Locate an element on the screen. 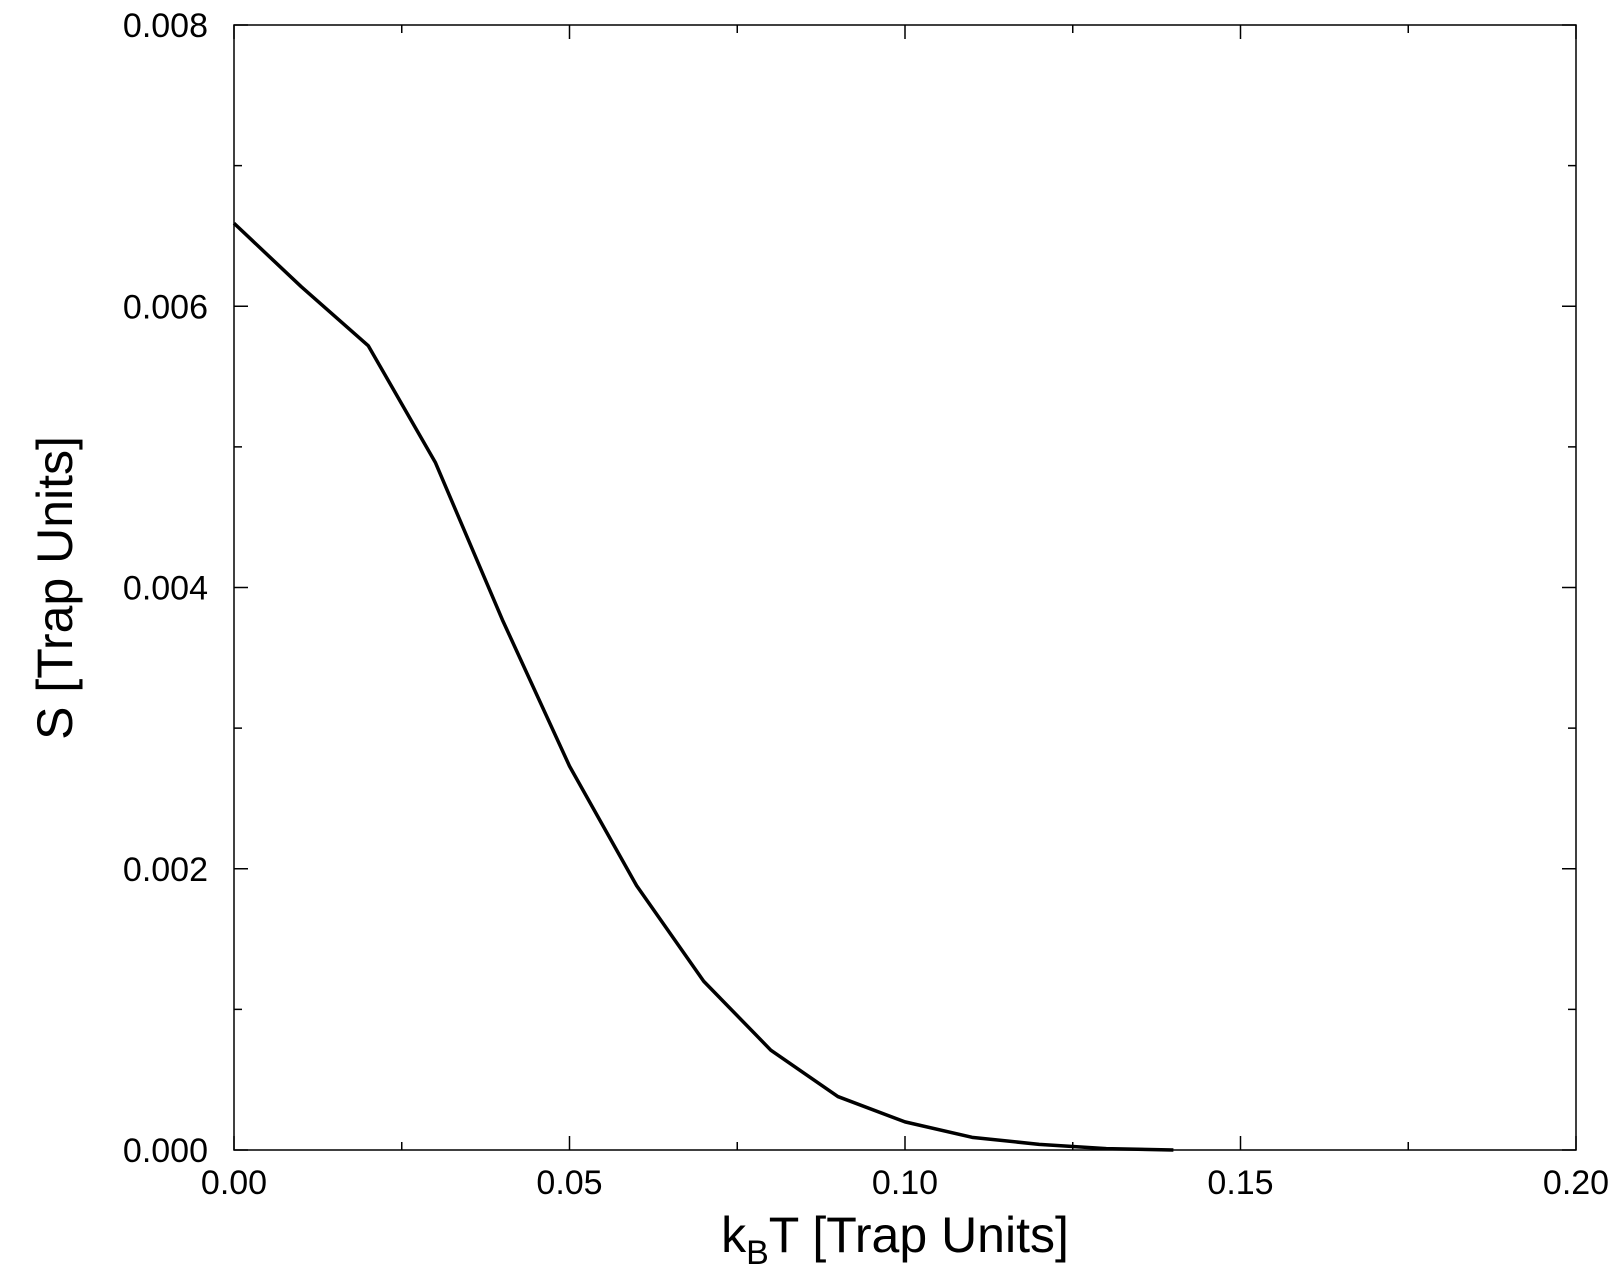  x-tick-label: 0.15 is located at coordinates (1240, 1183).